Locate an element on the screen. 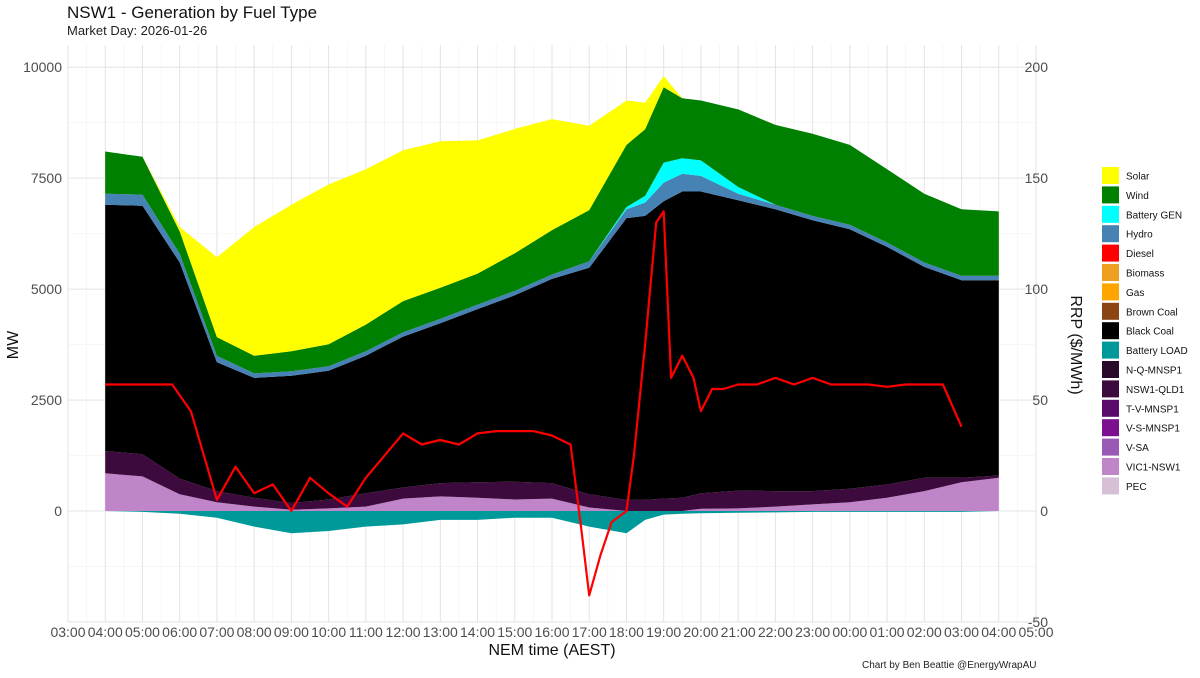  y-tick-label: 7500 is located at coordinates (46, 178).